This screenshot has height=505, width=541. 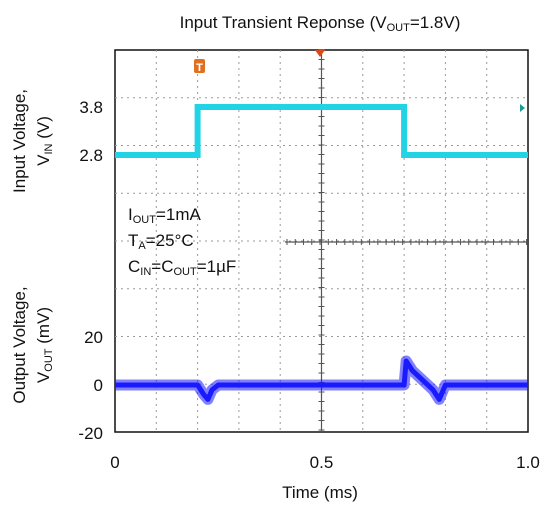 I want to click on annotation-ta-prefix: T, so click(x=133, y=240).